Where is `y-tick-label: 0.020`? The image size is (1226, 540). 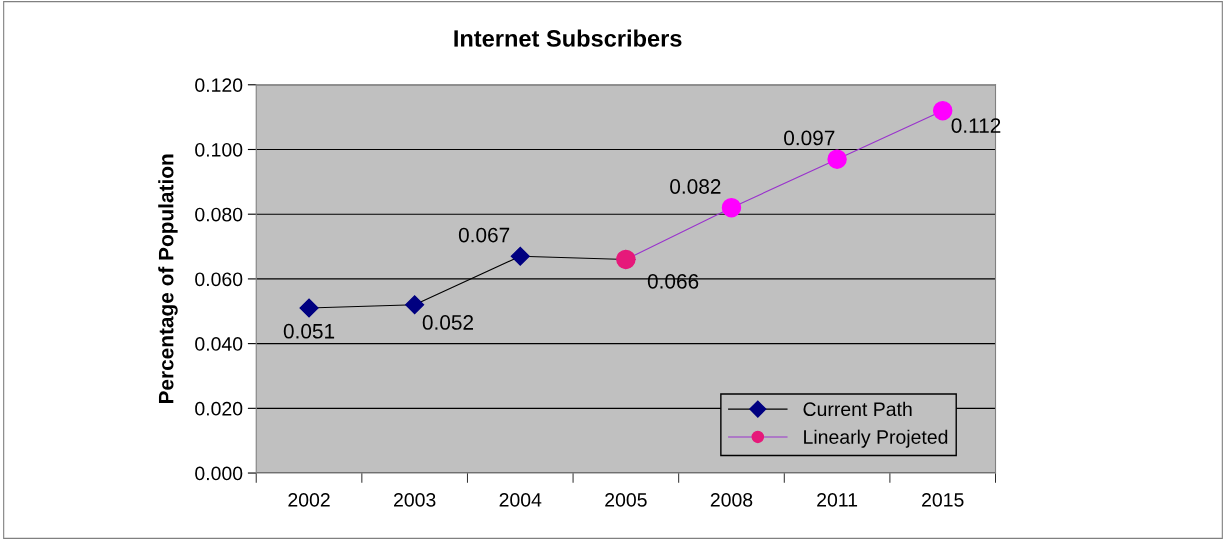 y-tick-label: 0.020 is located at coordinates (219, 408).